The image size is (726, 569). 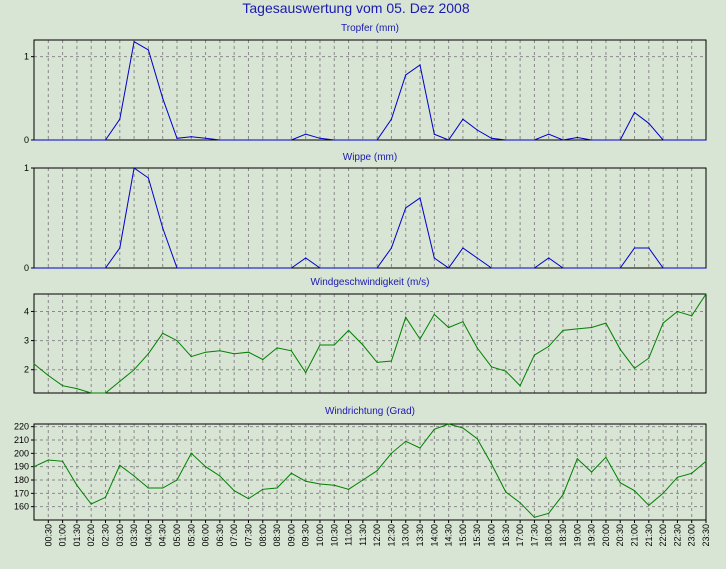 I want to click on panel-title: Windrichtung (Grad), so click(x=370, y=411).